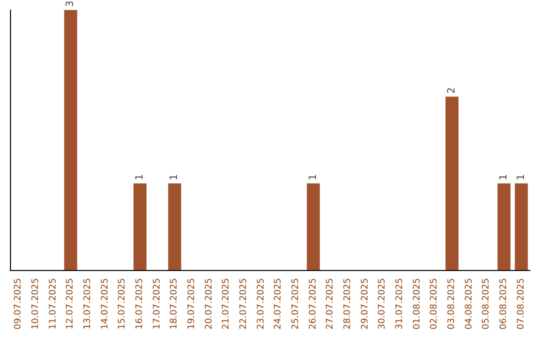 The width and height of the screenshot is (540, 340). I want to click on x-tick-label: 20.07.2025, so click(209, 304).